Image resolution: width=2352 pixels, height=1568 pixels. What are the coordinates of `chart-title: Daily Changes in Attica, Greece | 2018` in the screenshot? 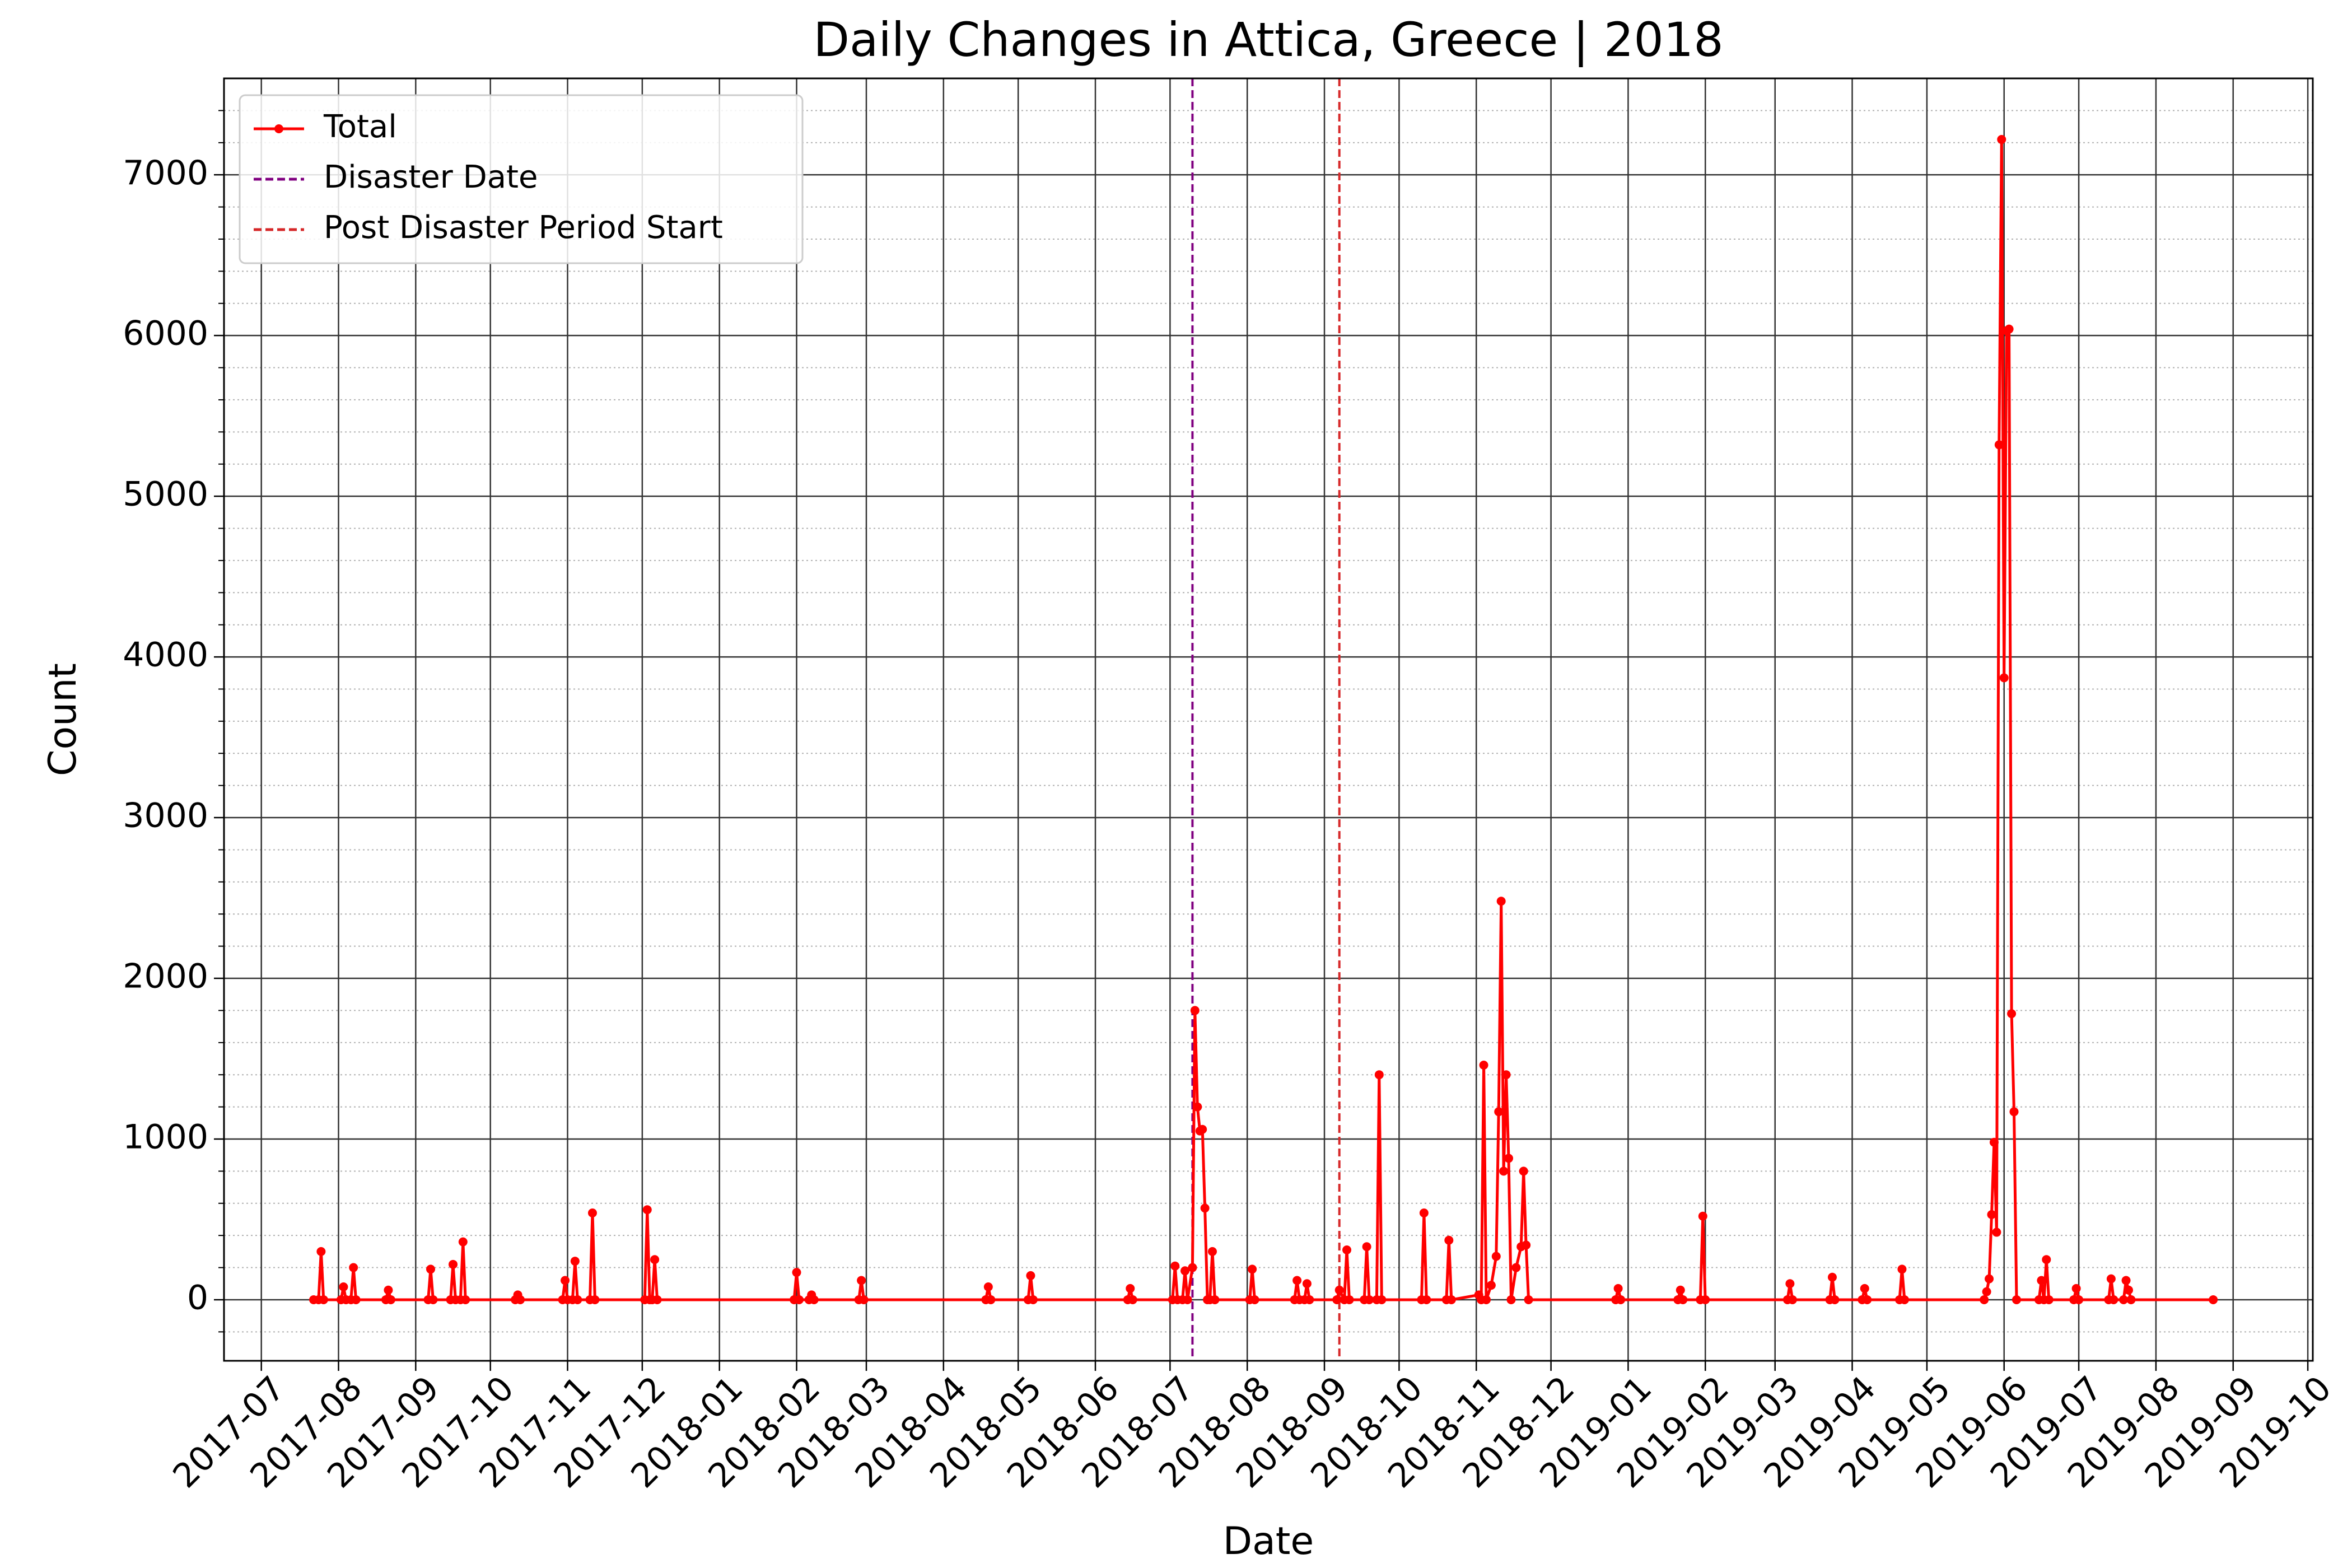 It's located at (1268, 40).